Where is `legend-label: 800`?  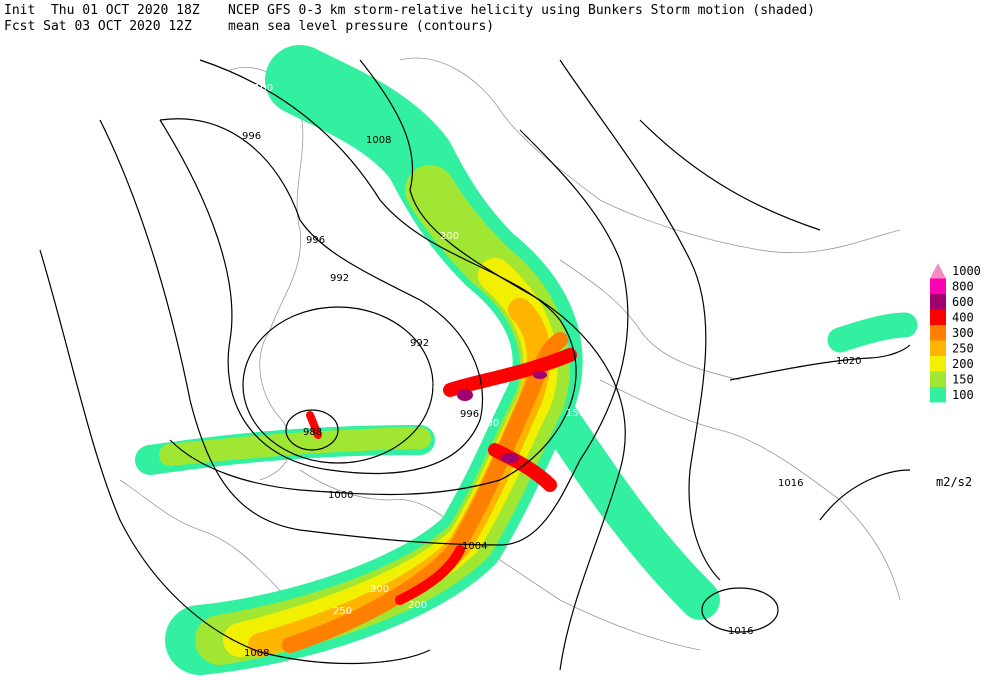
legend-label: 800 is located at coordinates (963, 286).